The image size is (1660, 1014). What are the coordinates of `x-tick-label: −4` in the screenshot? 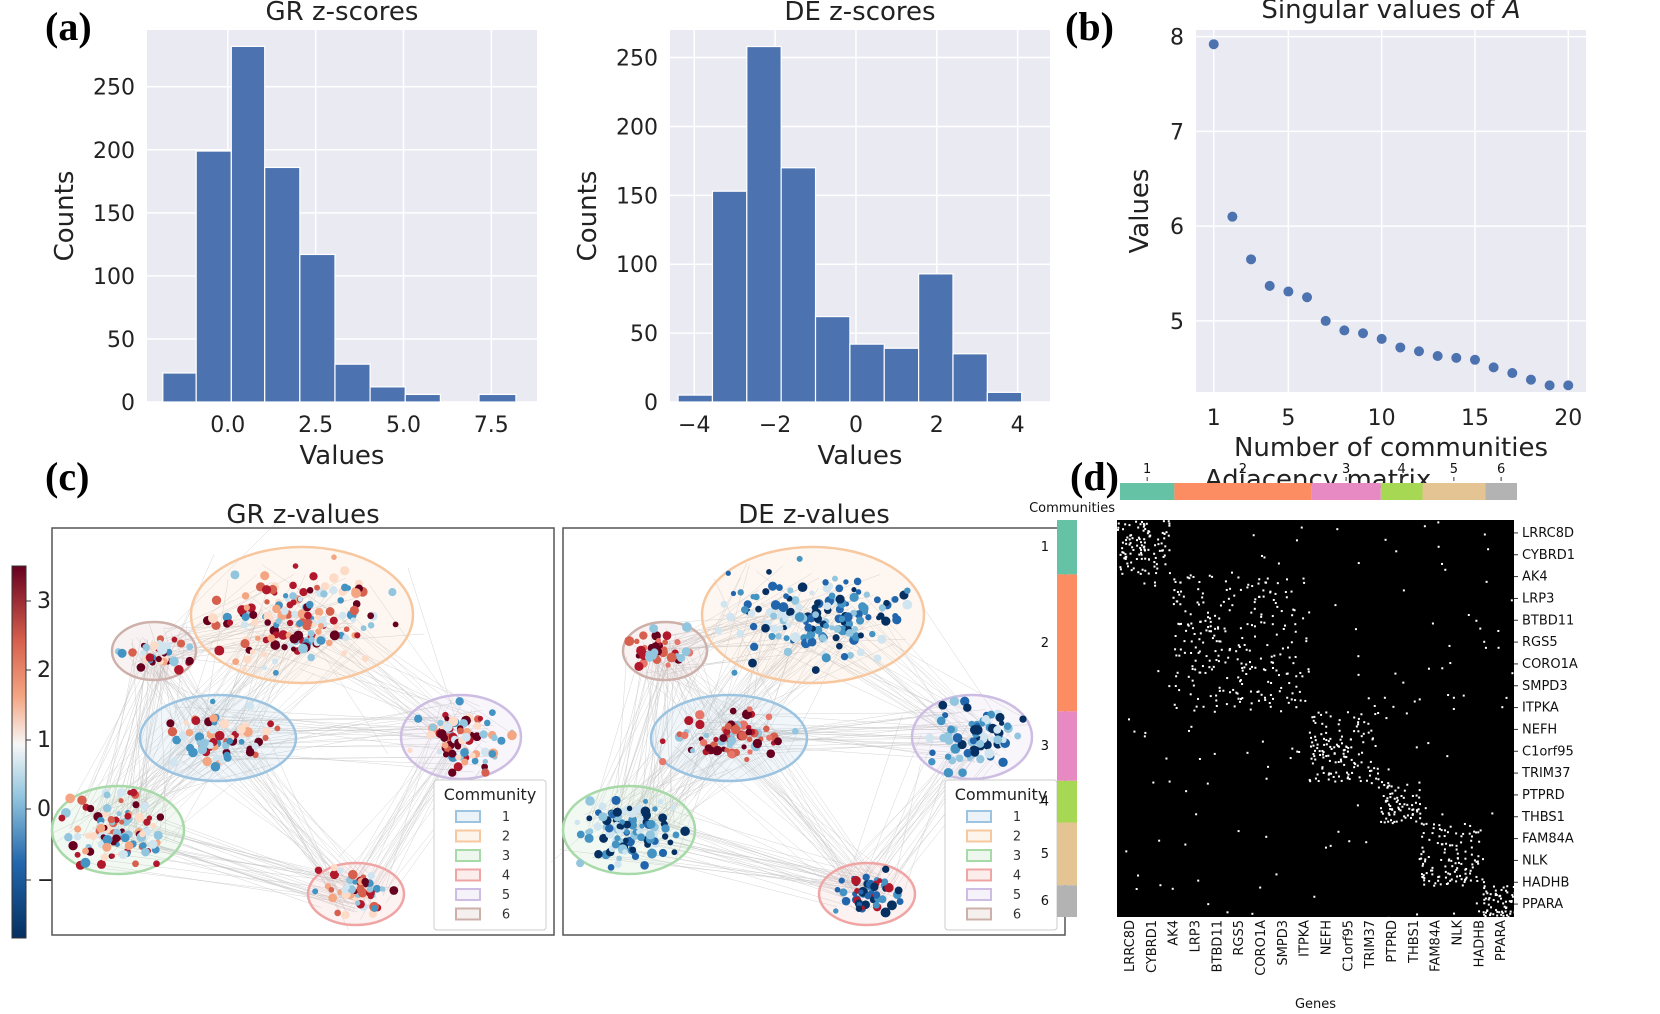 It's located at (694, 425).